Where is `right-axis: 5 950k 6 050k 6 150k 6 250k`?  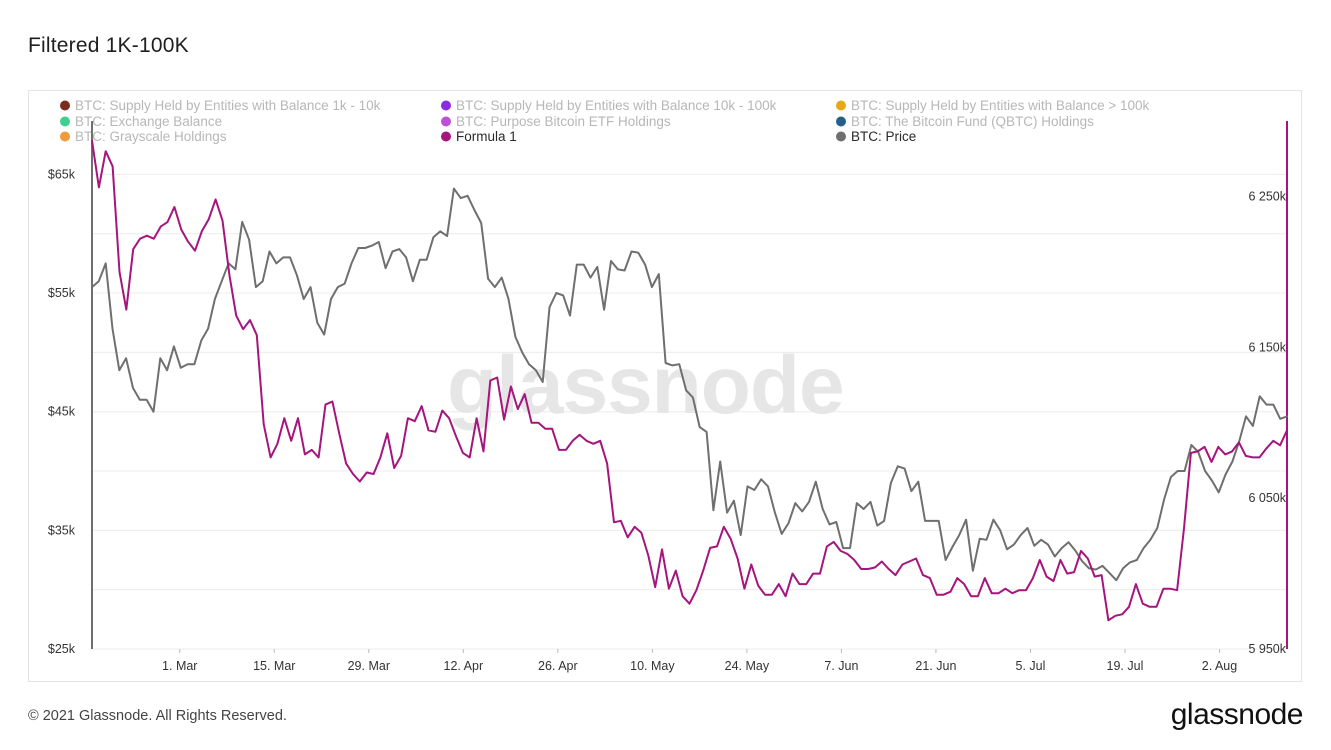
right-axis: 5 950k 6 050k 6 150k 6 250k is located at coordinates (1268, 388).